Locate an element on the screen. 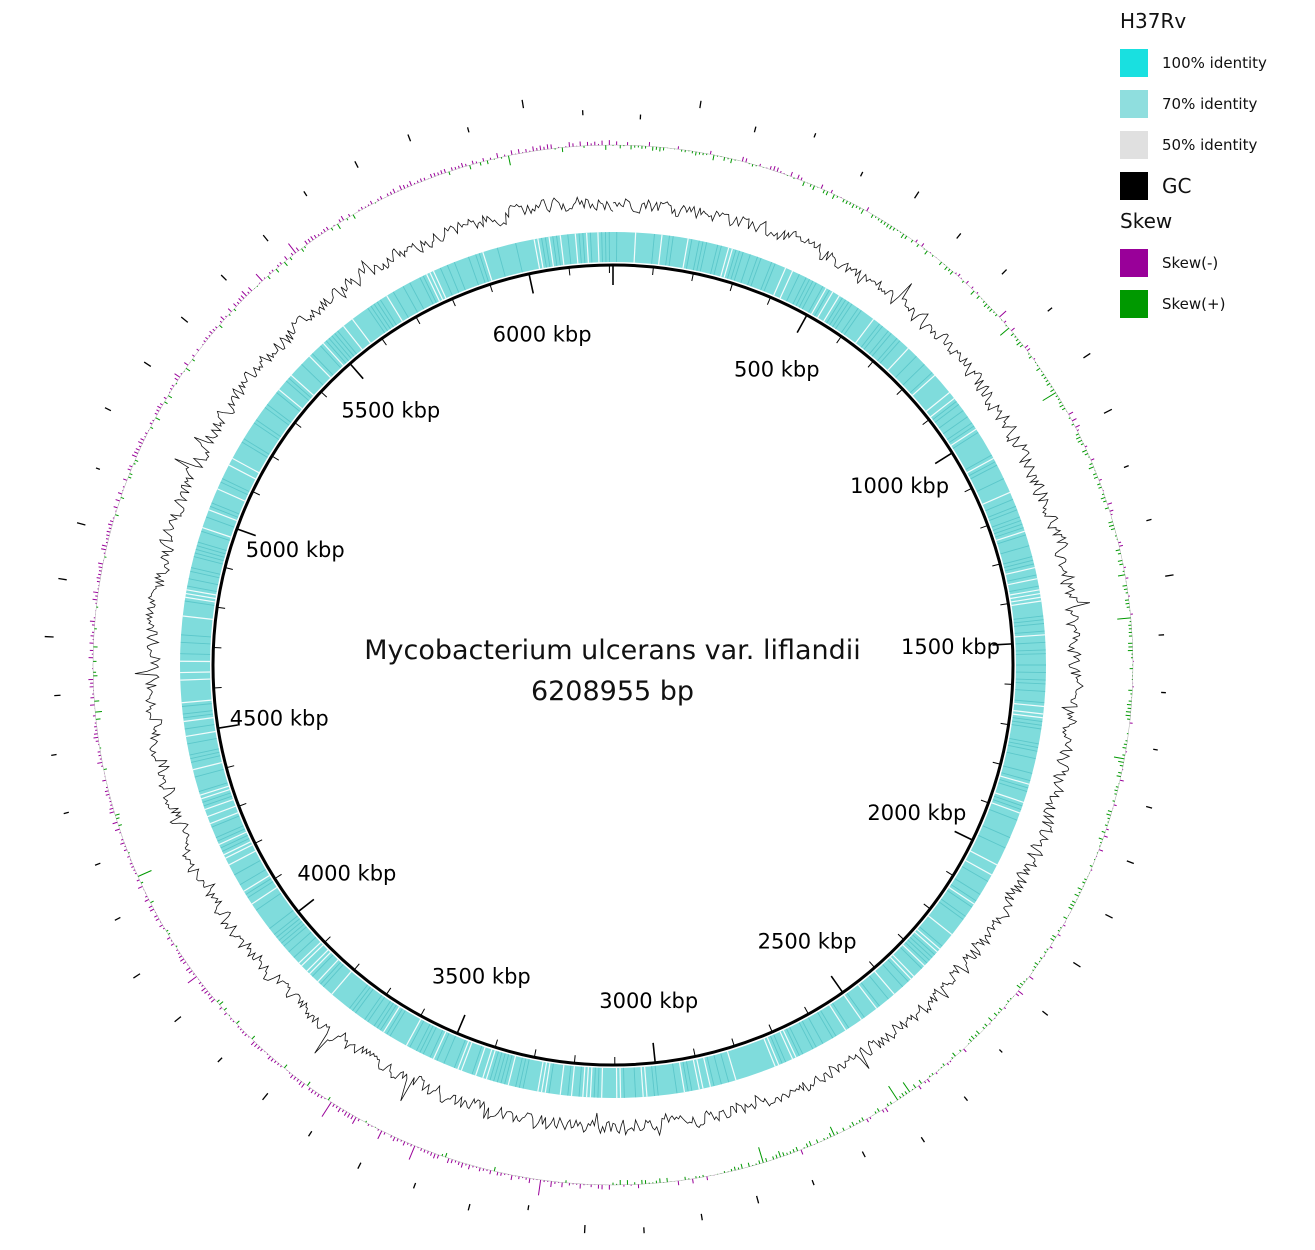 The height and width of the screenshot is (1250, 1315). genome-name: Mycobacterium ulcerans var. liflandii is located at coordinates (612, 650).